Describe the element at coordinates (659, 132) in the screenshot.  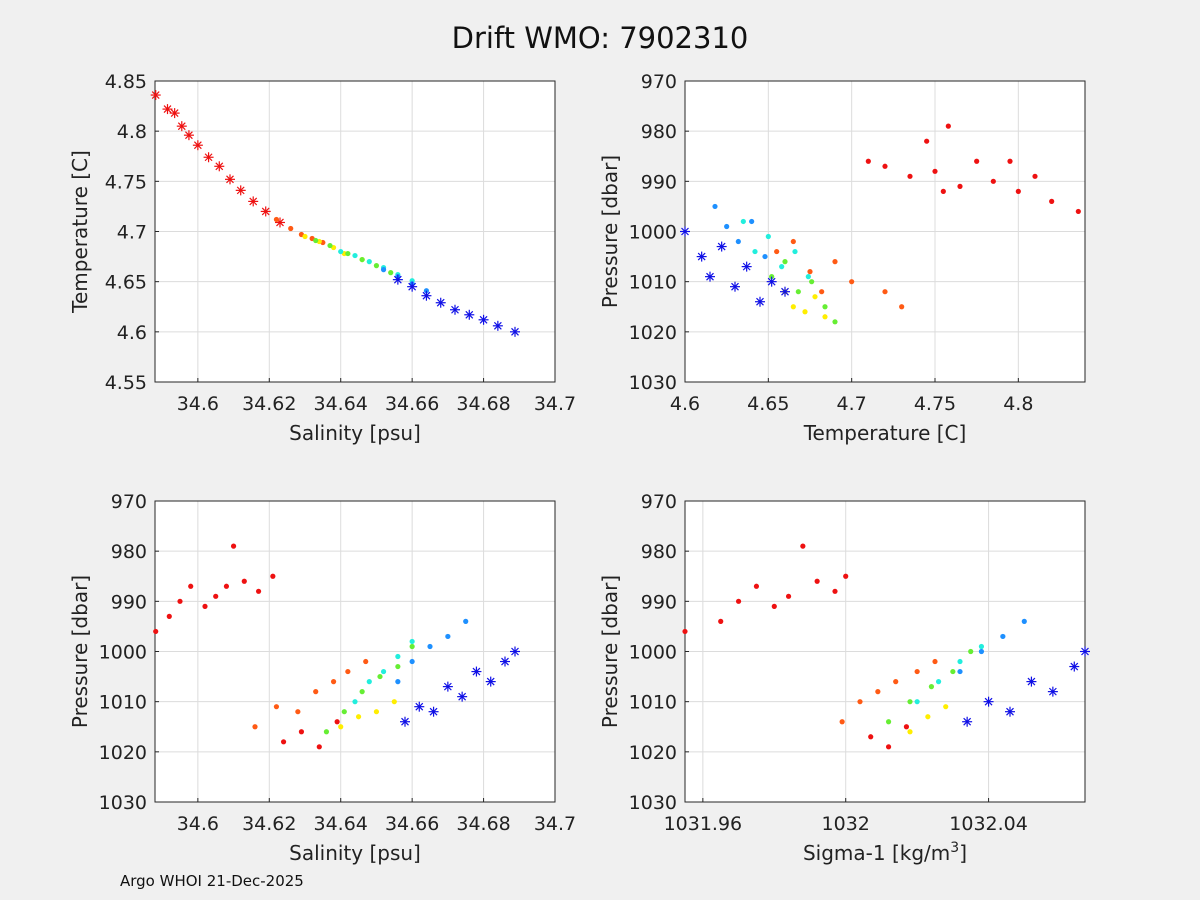
I see `y-tick-label: 980` at that location.